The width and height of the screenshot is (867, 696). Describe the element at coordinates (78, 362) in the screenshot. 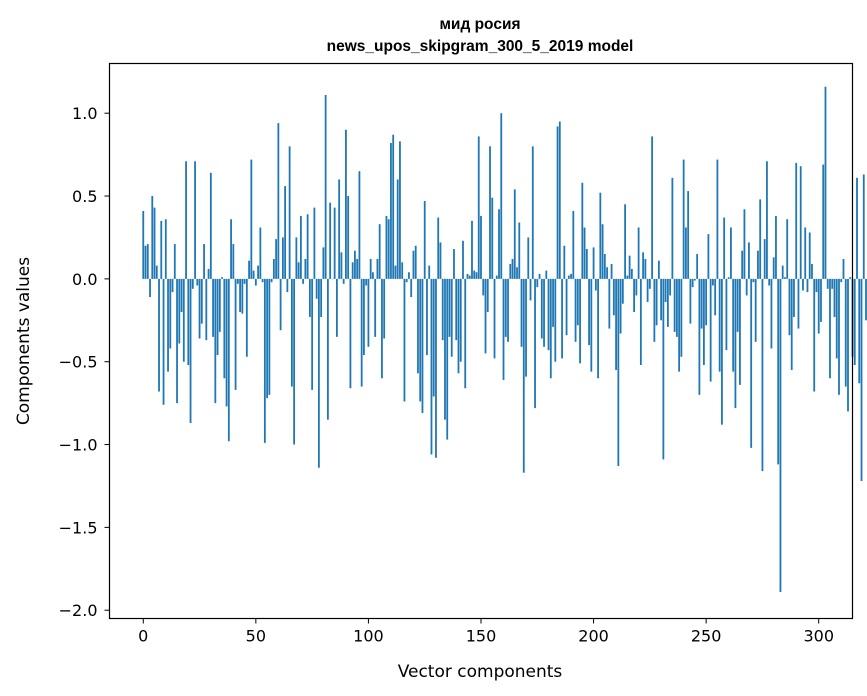

I see `y-tick-label: −0.5` at that location.